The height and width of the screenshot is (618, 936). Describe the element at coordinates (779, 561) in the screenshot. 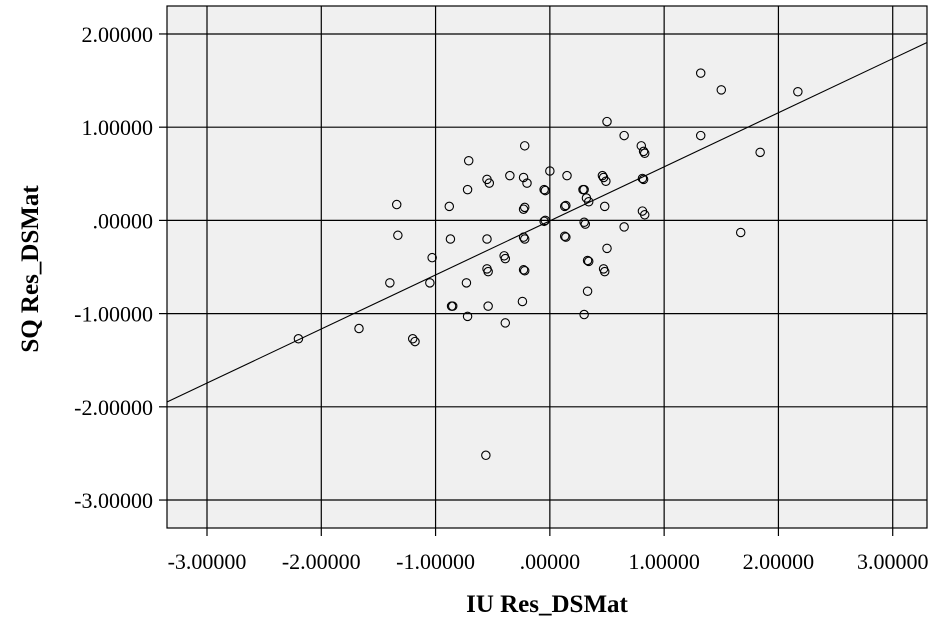

I see `x-tick-label: 2.00000` at that location.